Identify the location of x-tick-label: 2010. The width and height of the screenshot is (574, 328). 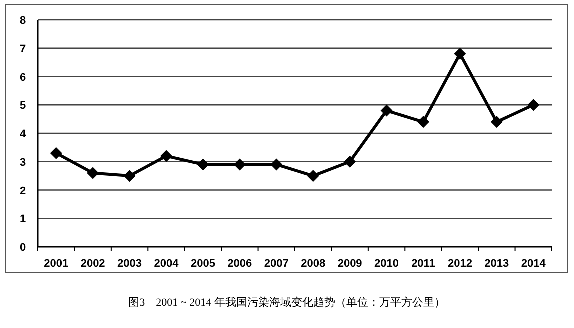
(387, 264).